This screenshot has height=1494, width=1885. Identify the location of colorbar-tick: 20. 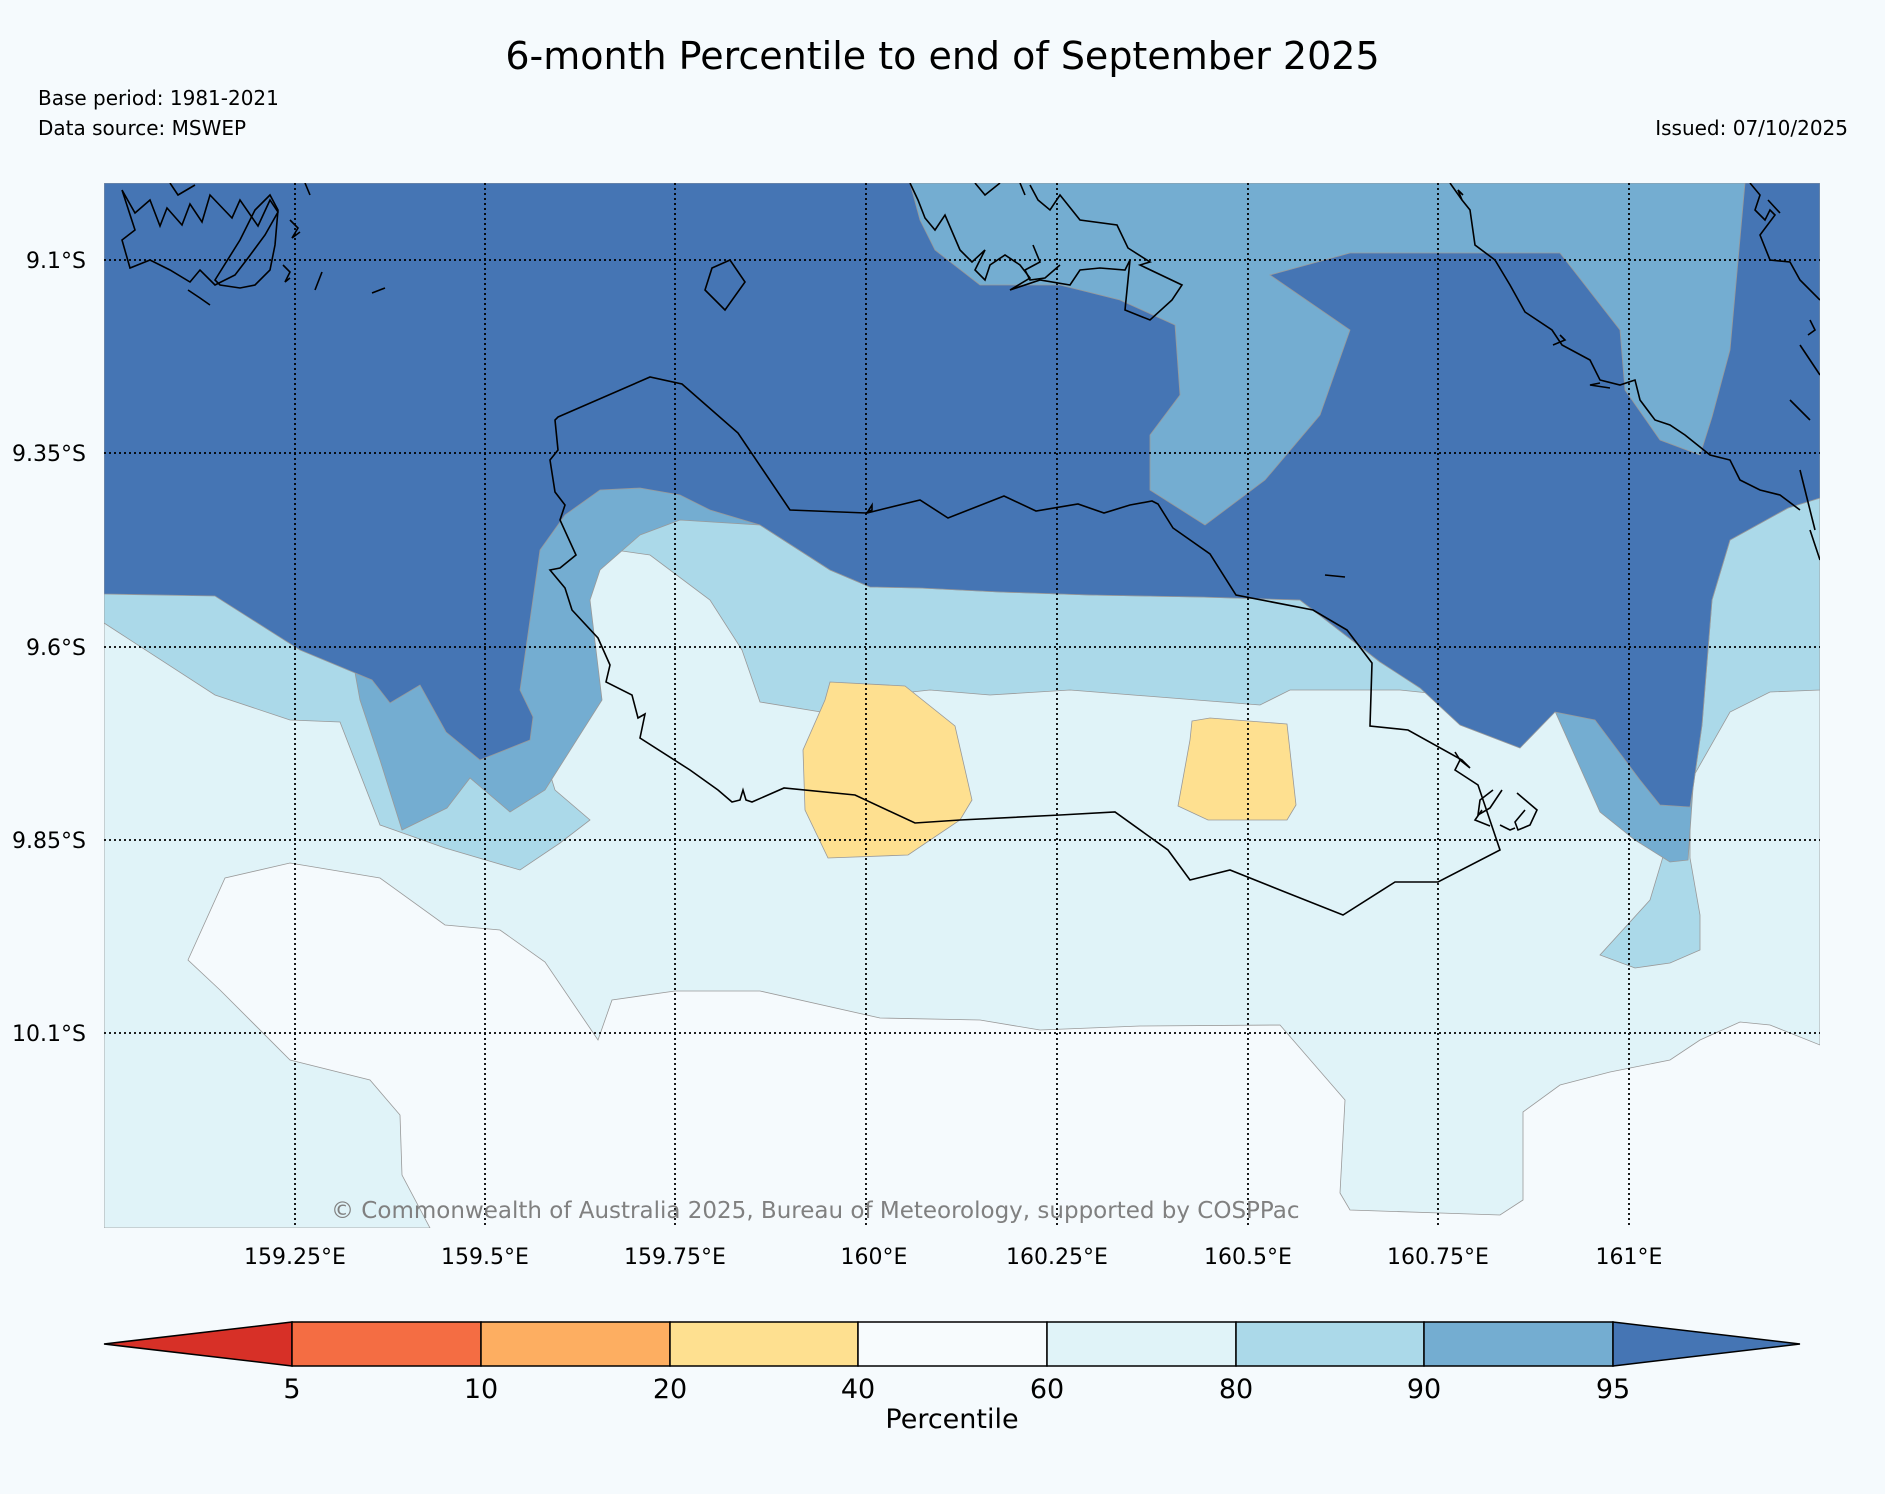
(670, 1389).